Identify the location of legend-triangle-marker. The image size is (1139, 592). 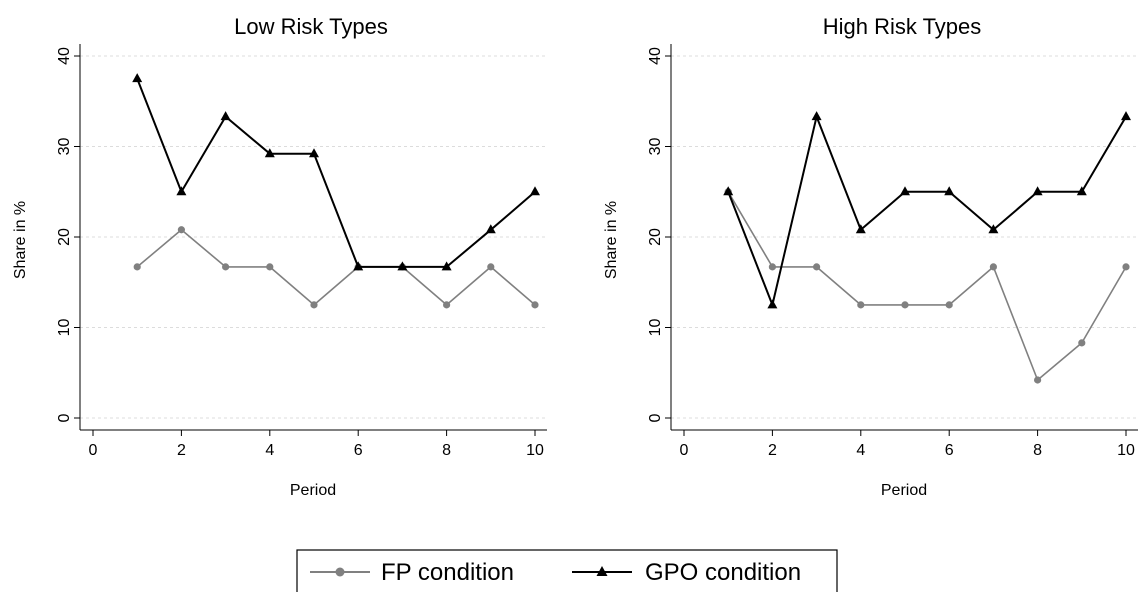
(602, 571).